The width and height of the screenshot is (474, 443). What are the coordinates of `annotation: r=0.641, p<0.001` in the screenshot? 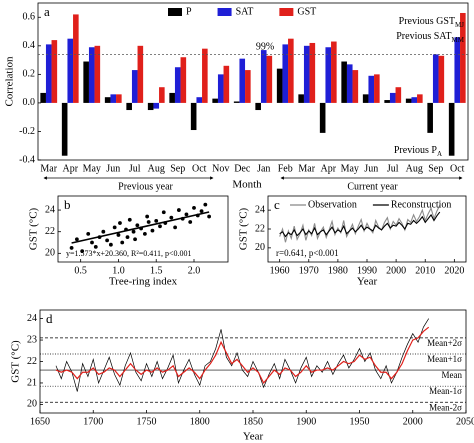 It's located at (307, 253).